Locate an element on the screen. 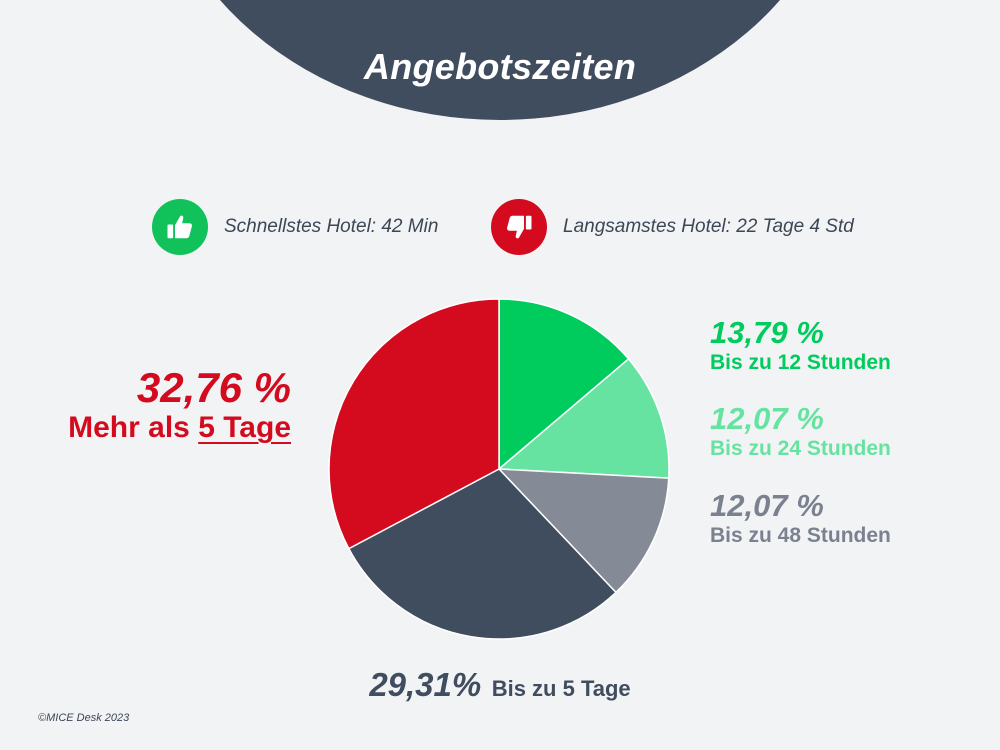  copyright-text: ©MICE Desk 2023 is located at coordinates (84, 718).